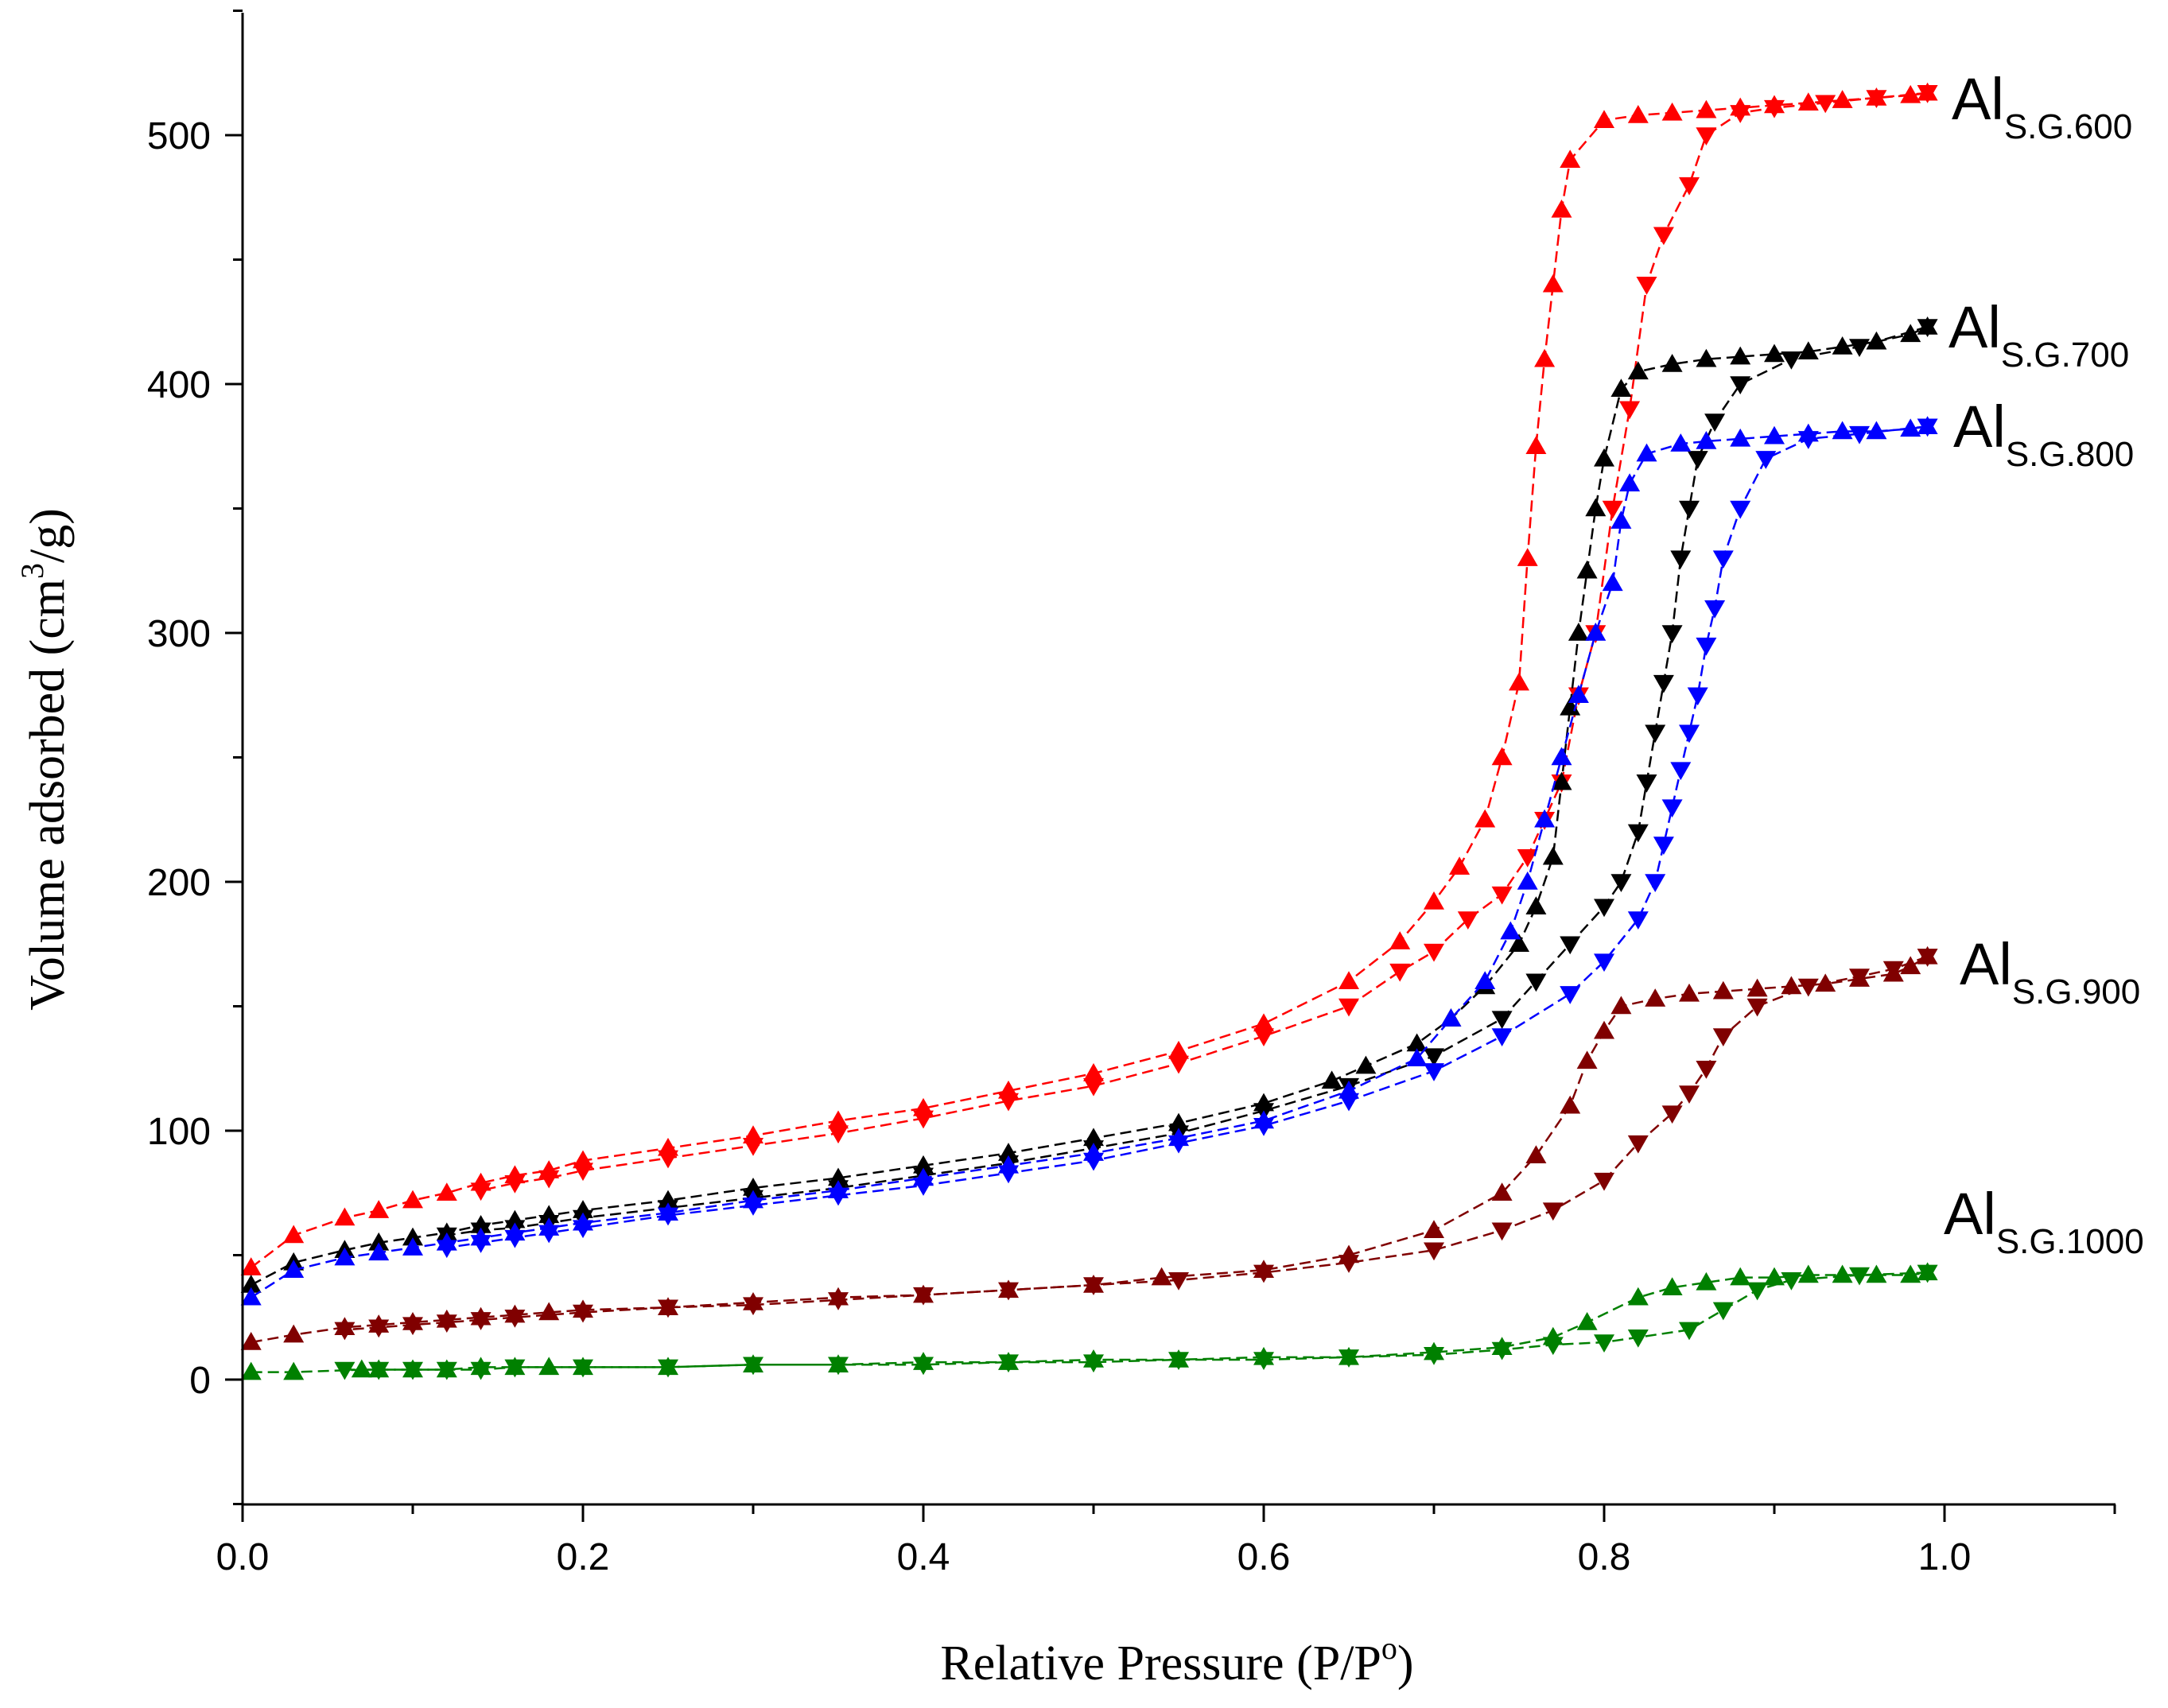 The image size is (2168, 1708). I want to click on y-axis-ticks: 0 100 200 300 400 500, so click(195, 757).